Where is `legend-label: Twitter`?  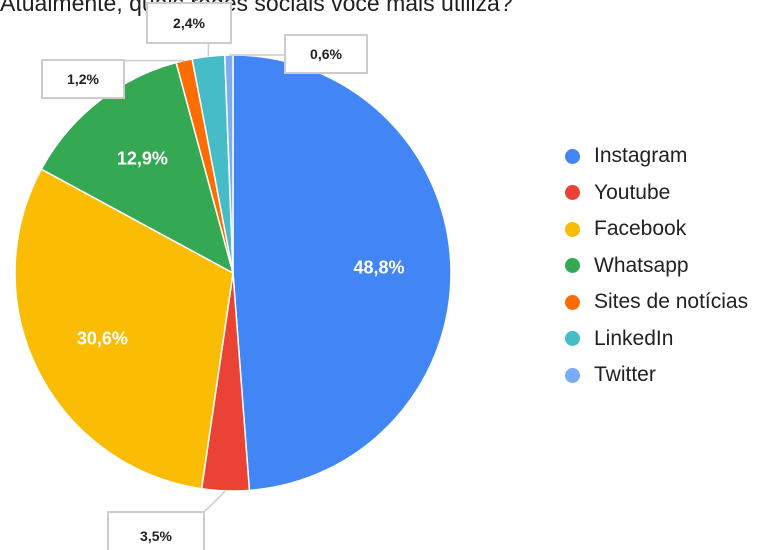 legend-label: Twitter is located at coordinates (625, 375).